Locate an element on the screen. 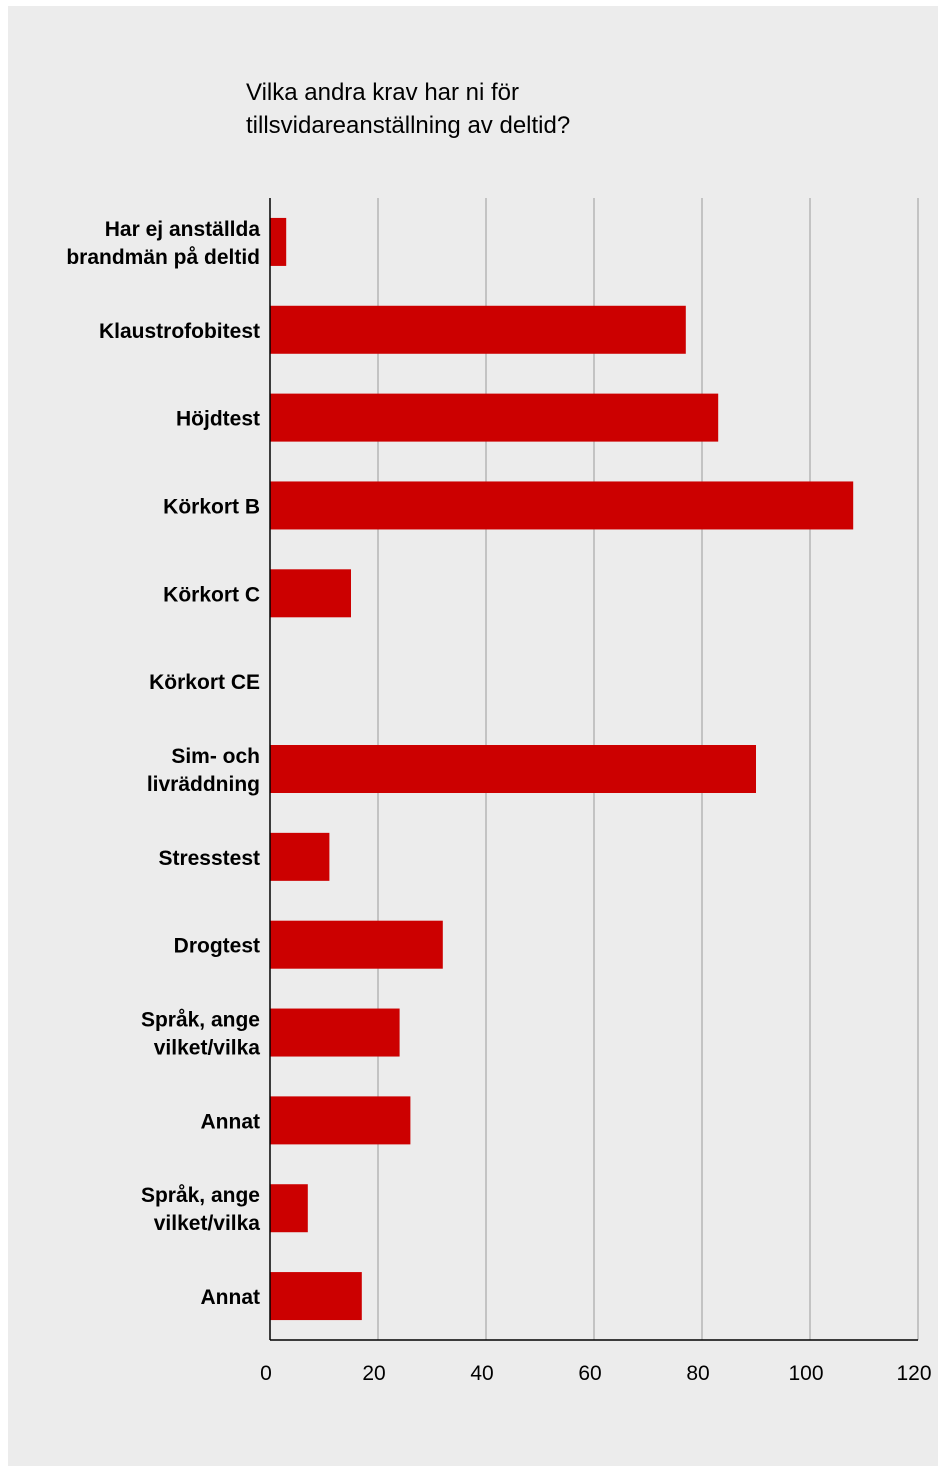 The image size is (940, 1468). category-label: Klaustrofobitest is located at coordinates (179, 331).